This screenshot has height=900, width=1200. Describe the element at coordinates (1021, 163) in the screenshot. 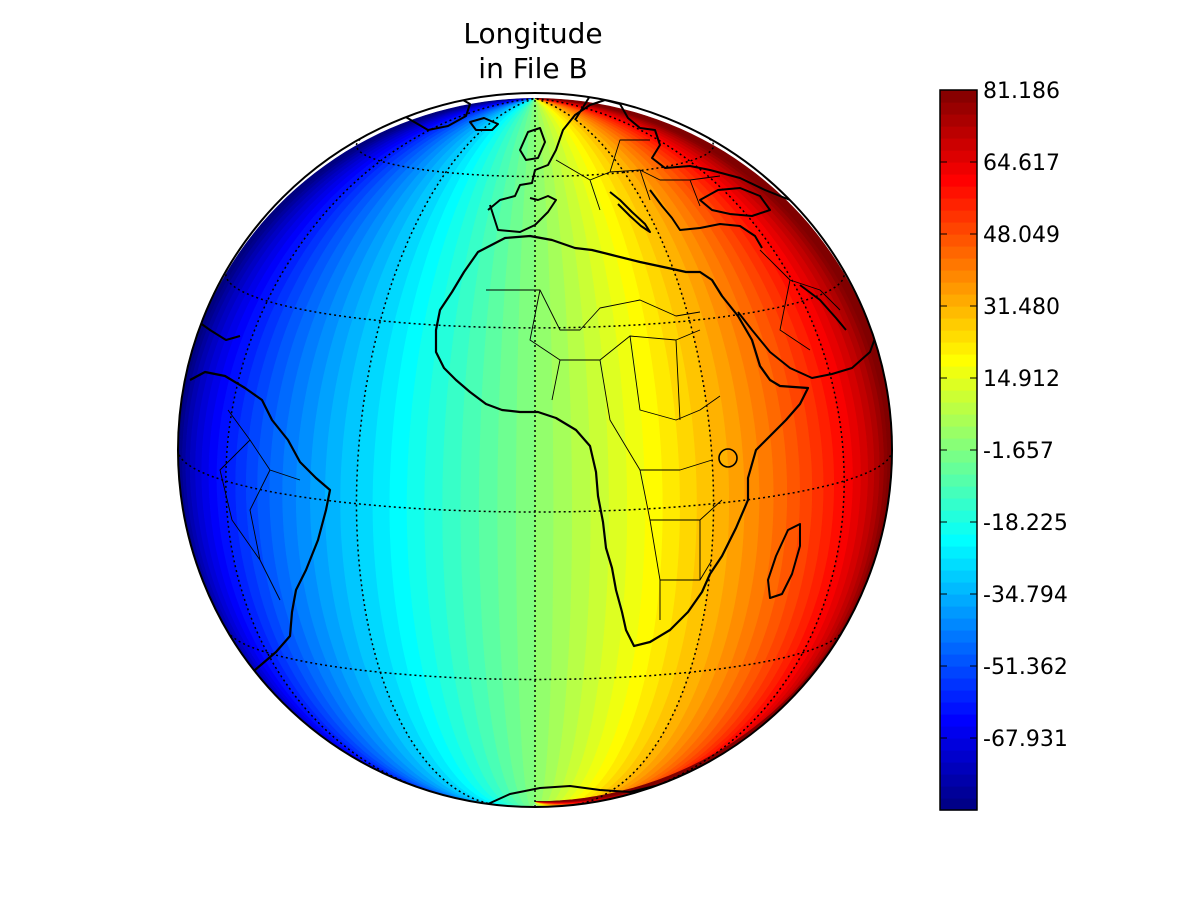

I see `colorbar-tick-label: 64.617` at that location.